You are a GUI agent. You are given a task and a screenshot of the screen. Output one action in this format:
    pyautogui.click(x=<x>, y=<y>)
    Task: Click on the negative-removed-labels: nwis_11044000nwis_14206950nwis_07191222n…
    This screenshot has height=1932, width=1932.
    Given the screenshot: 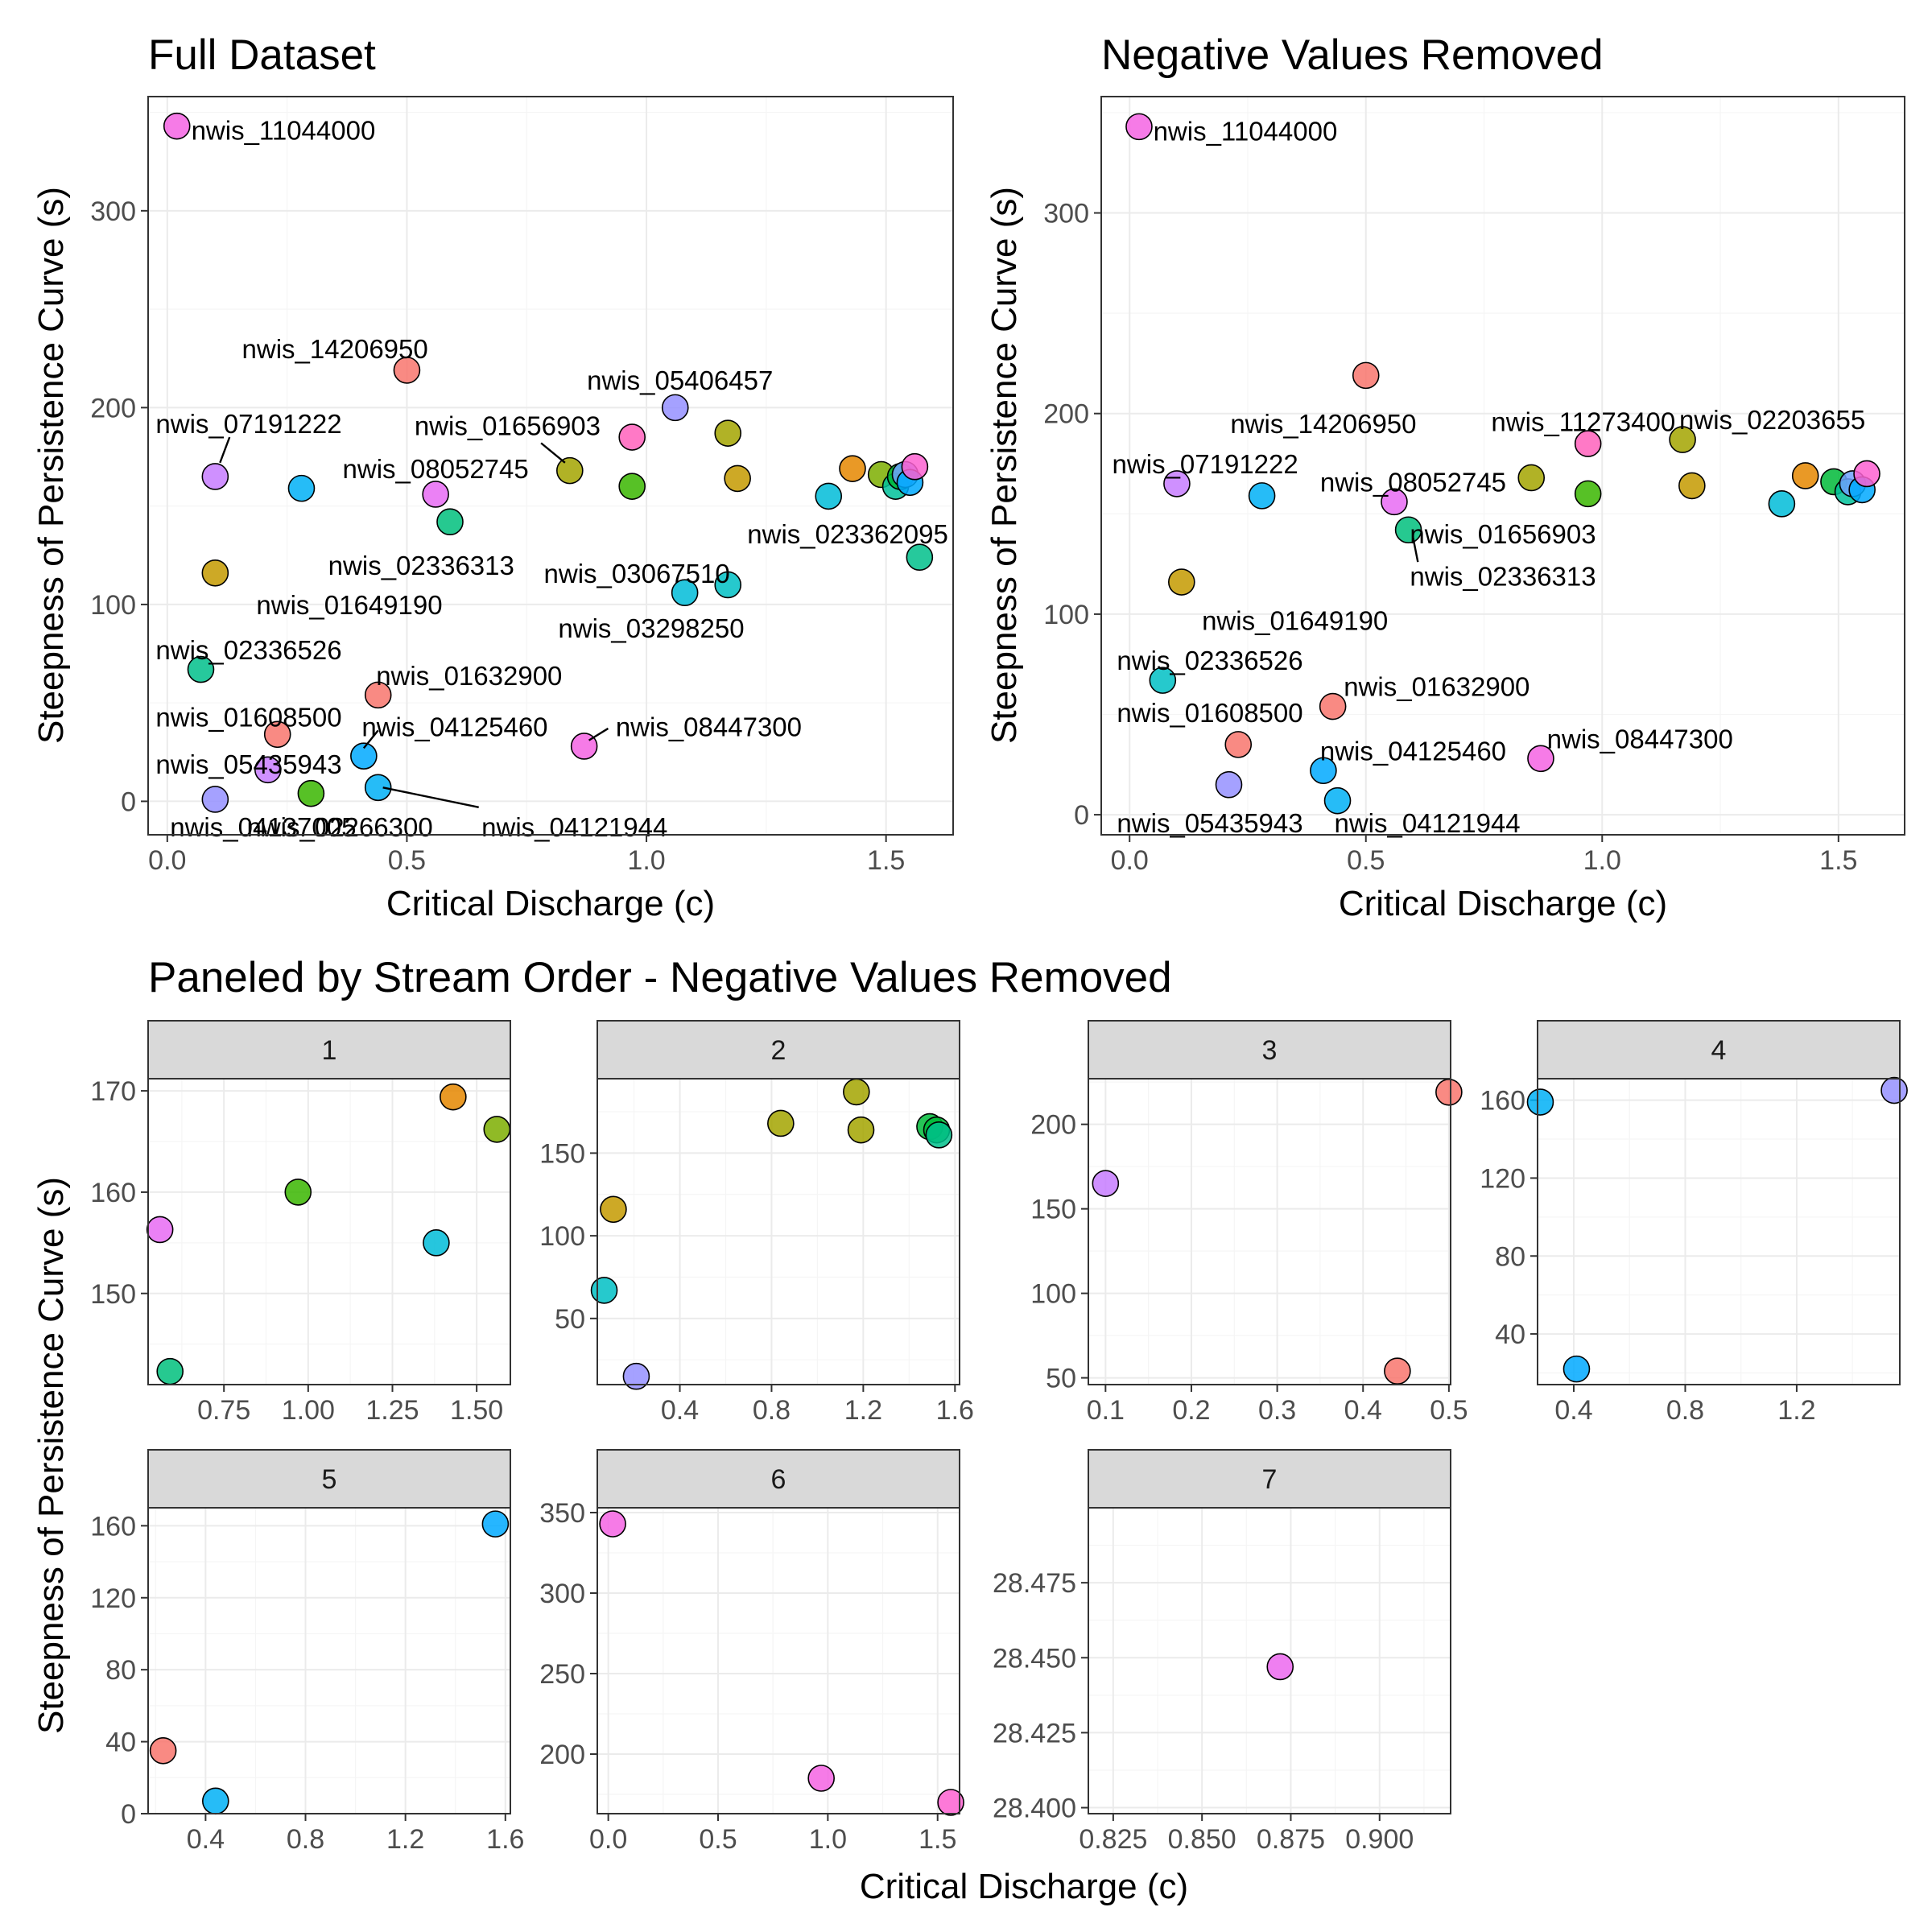 What is the action you would take?
    pyautogui.click(x=1489, y=477)
    